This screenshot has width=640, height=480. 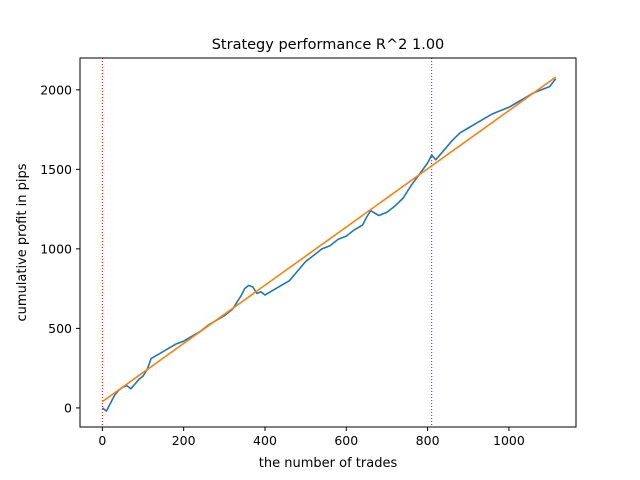 What do you see at coordinates (60, 328) in the screenshot?
I see `y-tick-label: 500` at bounding box center [60, 328].